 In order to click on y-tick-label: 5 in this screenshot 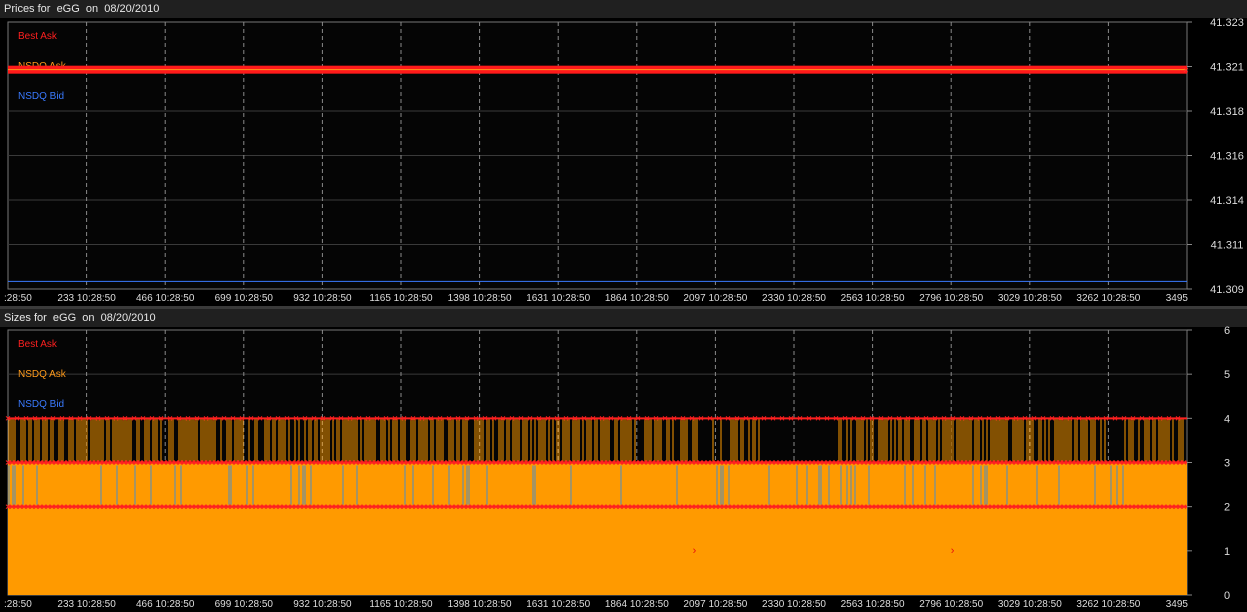, I will do `click(1227, 375)`.